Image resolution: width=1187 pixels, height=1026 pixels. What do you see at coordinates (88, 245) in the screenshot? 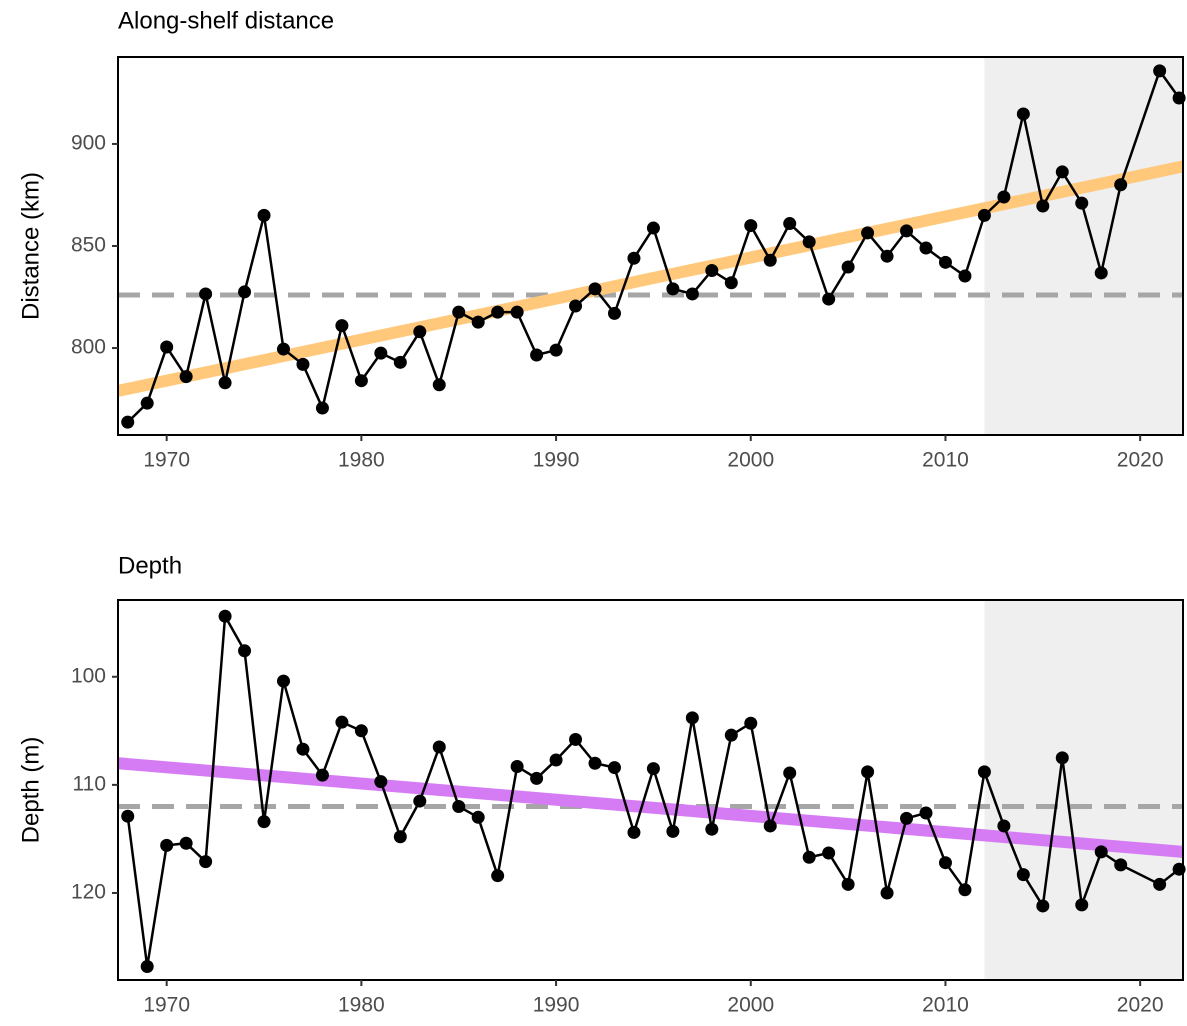
I see `y-tick-label: 850` at bounding box center [88, 245].